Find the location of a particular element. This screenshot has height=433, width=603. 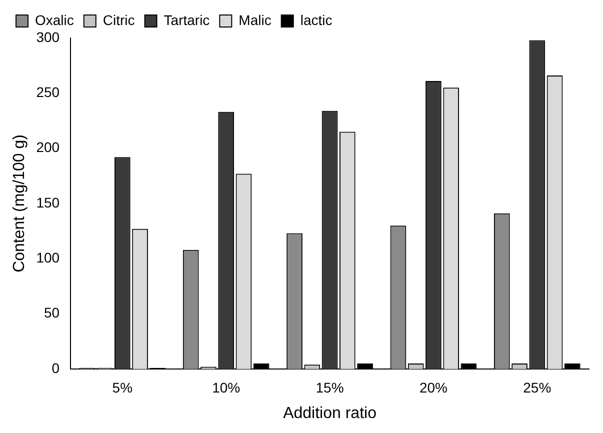

x-tick-label: 20% is located at coordinates (433, 387).